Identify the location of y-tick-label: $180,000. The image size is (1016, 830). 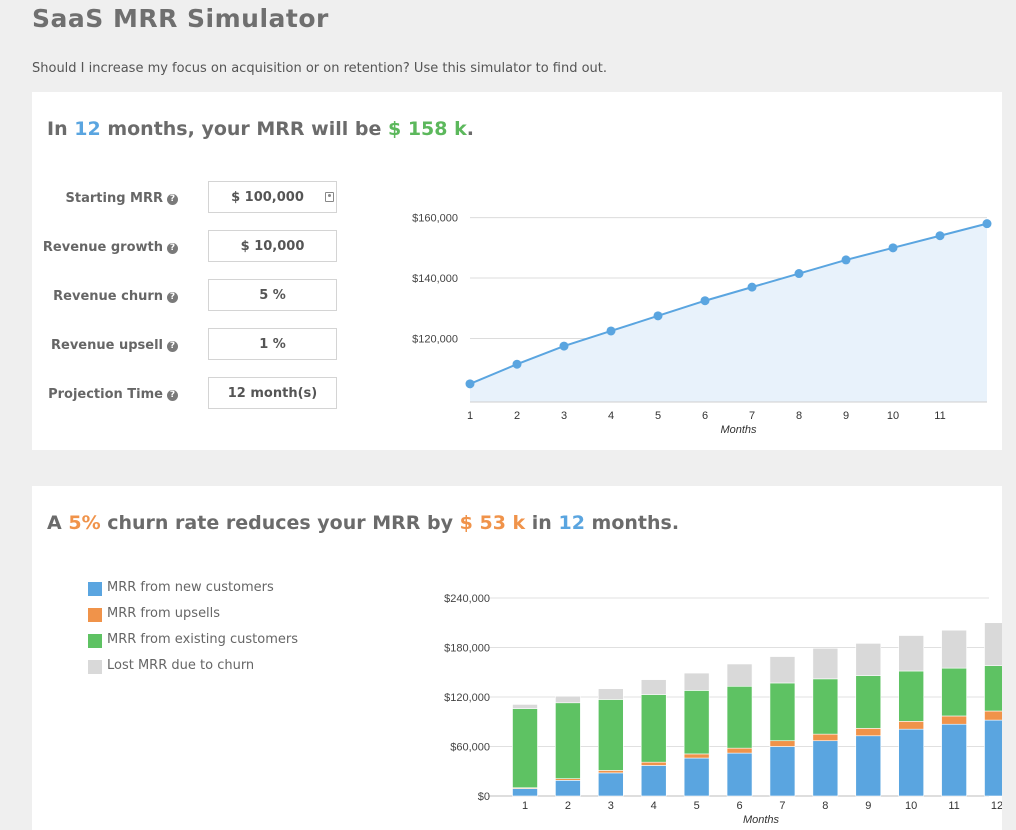
(467, 649).